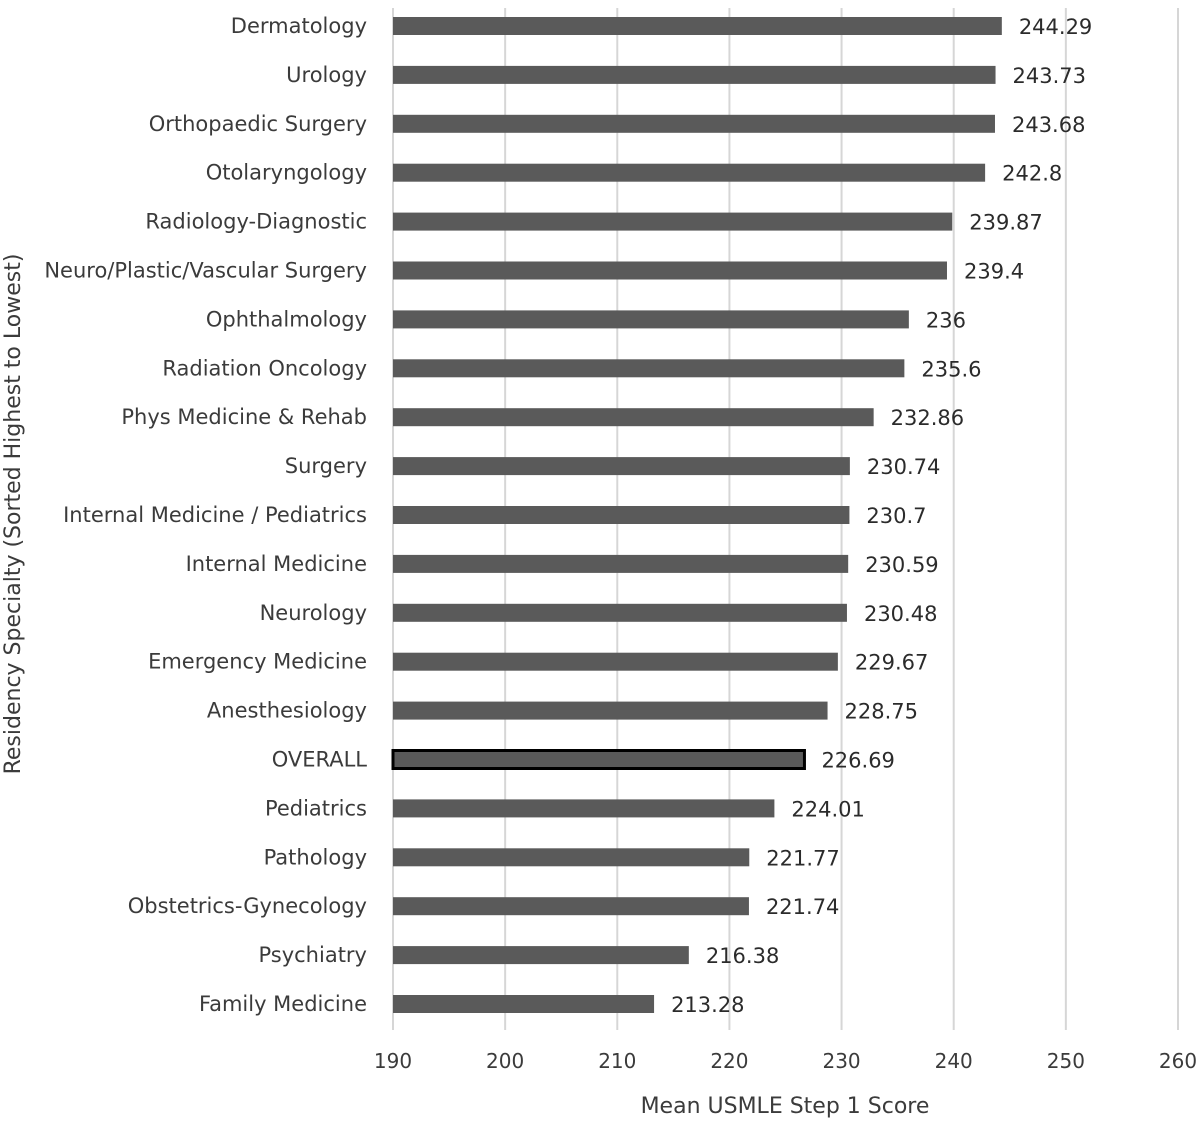 This screenshot has height=1121, width=1200. What do you see at coordinates (1066, 1061) in the screenshot?
I see `x-tick-label: 250` at bounding box center [1066, 1061].